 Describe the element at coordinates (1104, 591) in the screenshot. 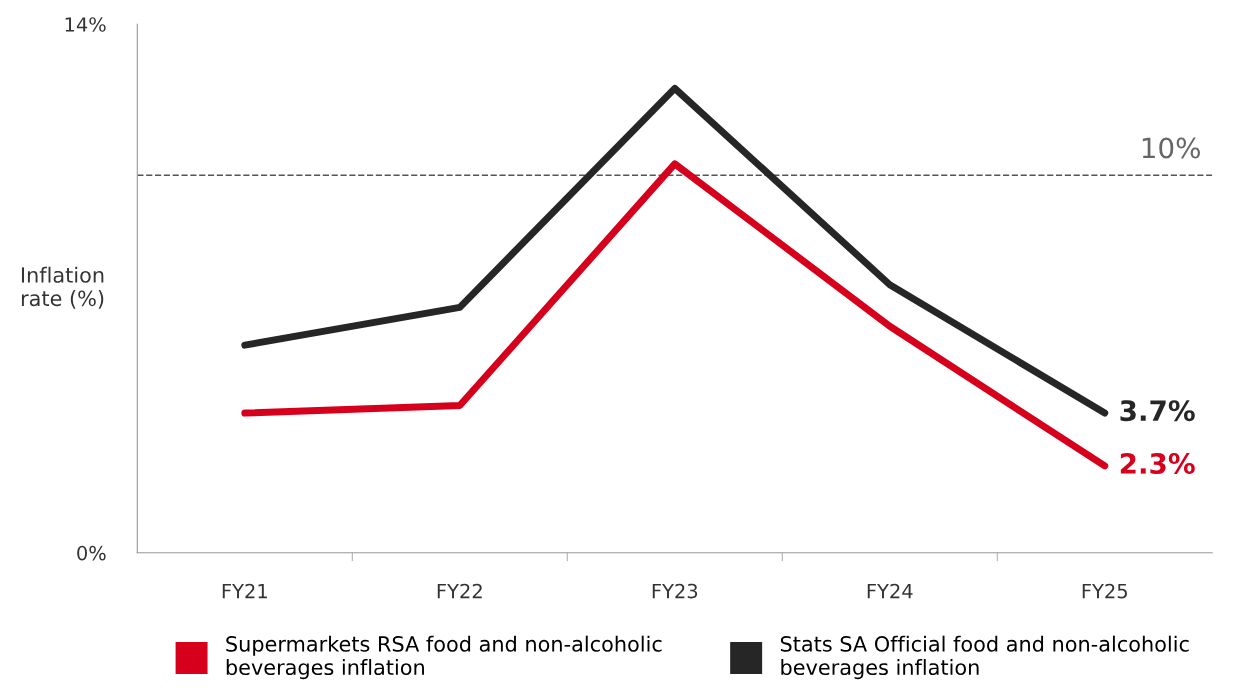

I see `x-tick-label: FY25` at that location.